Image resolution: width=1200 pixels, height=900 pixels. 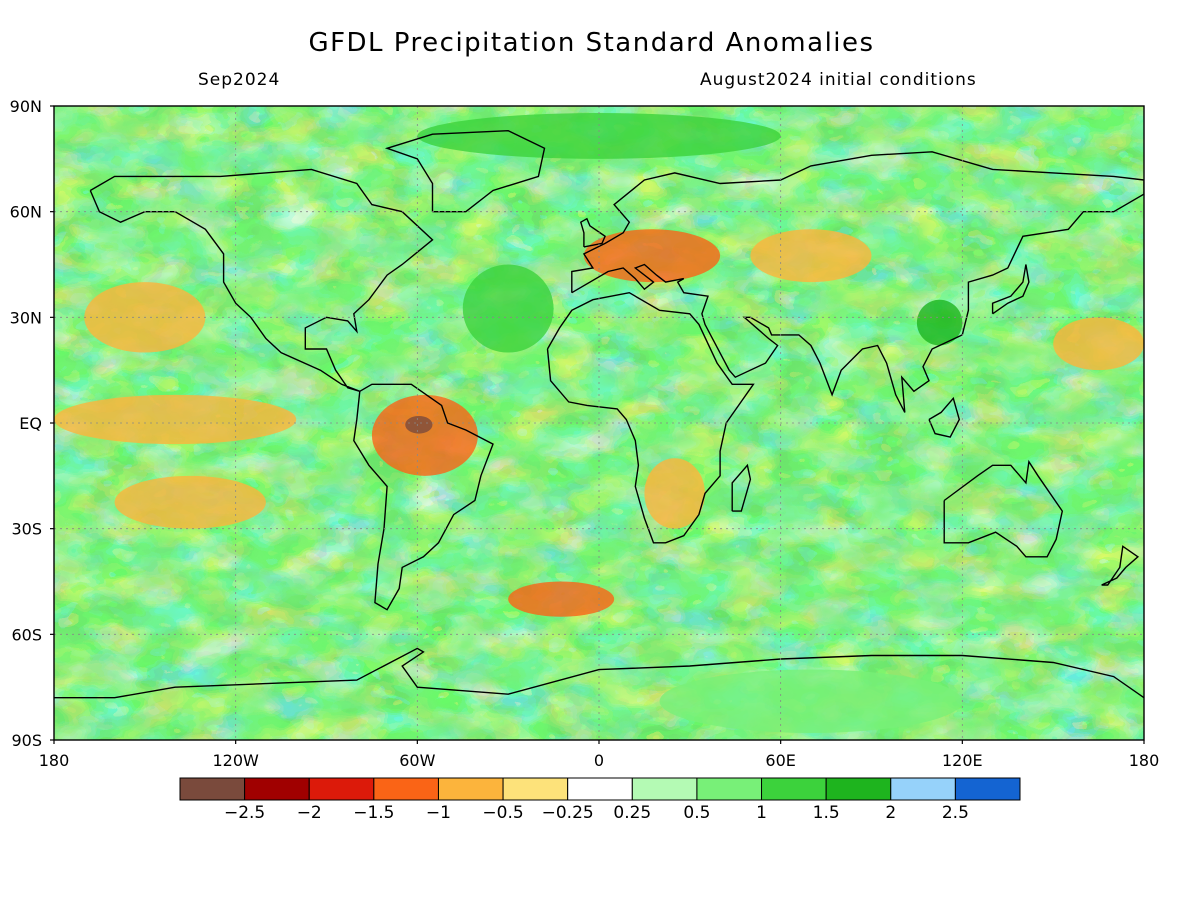 What do you see at coordinates (780, 760) in the screenshot?
I see `longitude-label: 60E` at bounding box center [780, 760].